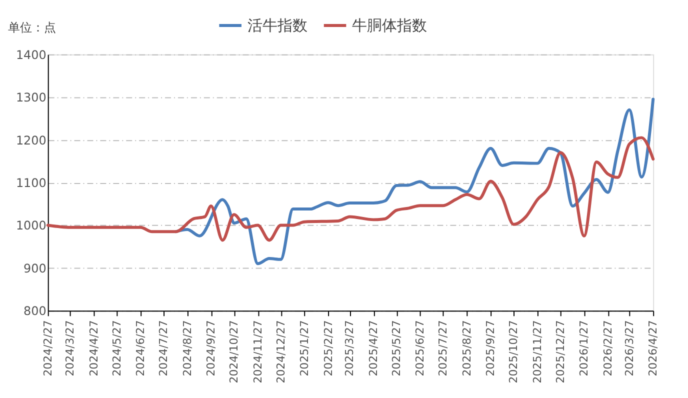  What do you see at coordinates (117, 348) in the screenshot?
I see `x-tick-label: 2024/5/27` at bounding box center [117, 348].